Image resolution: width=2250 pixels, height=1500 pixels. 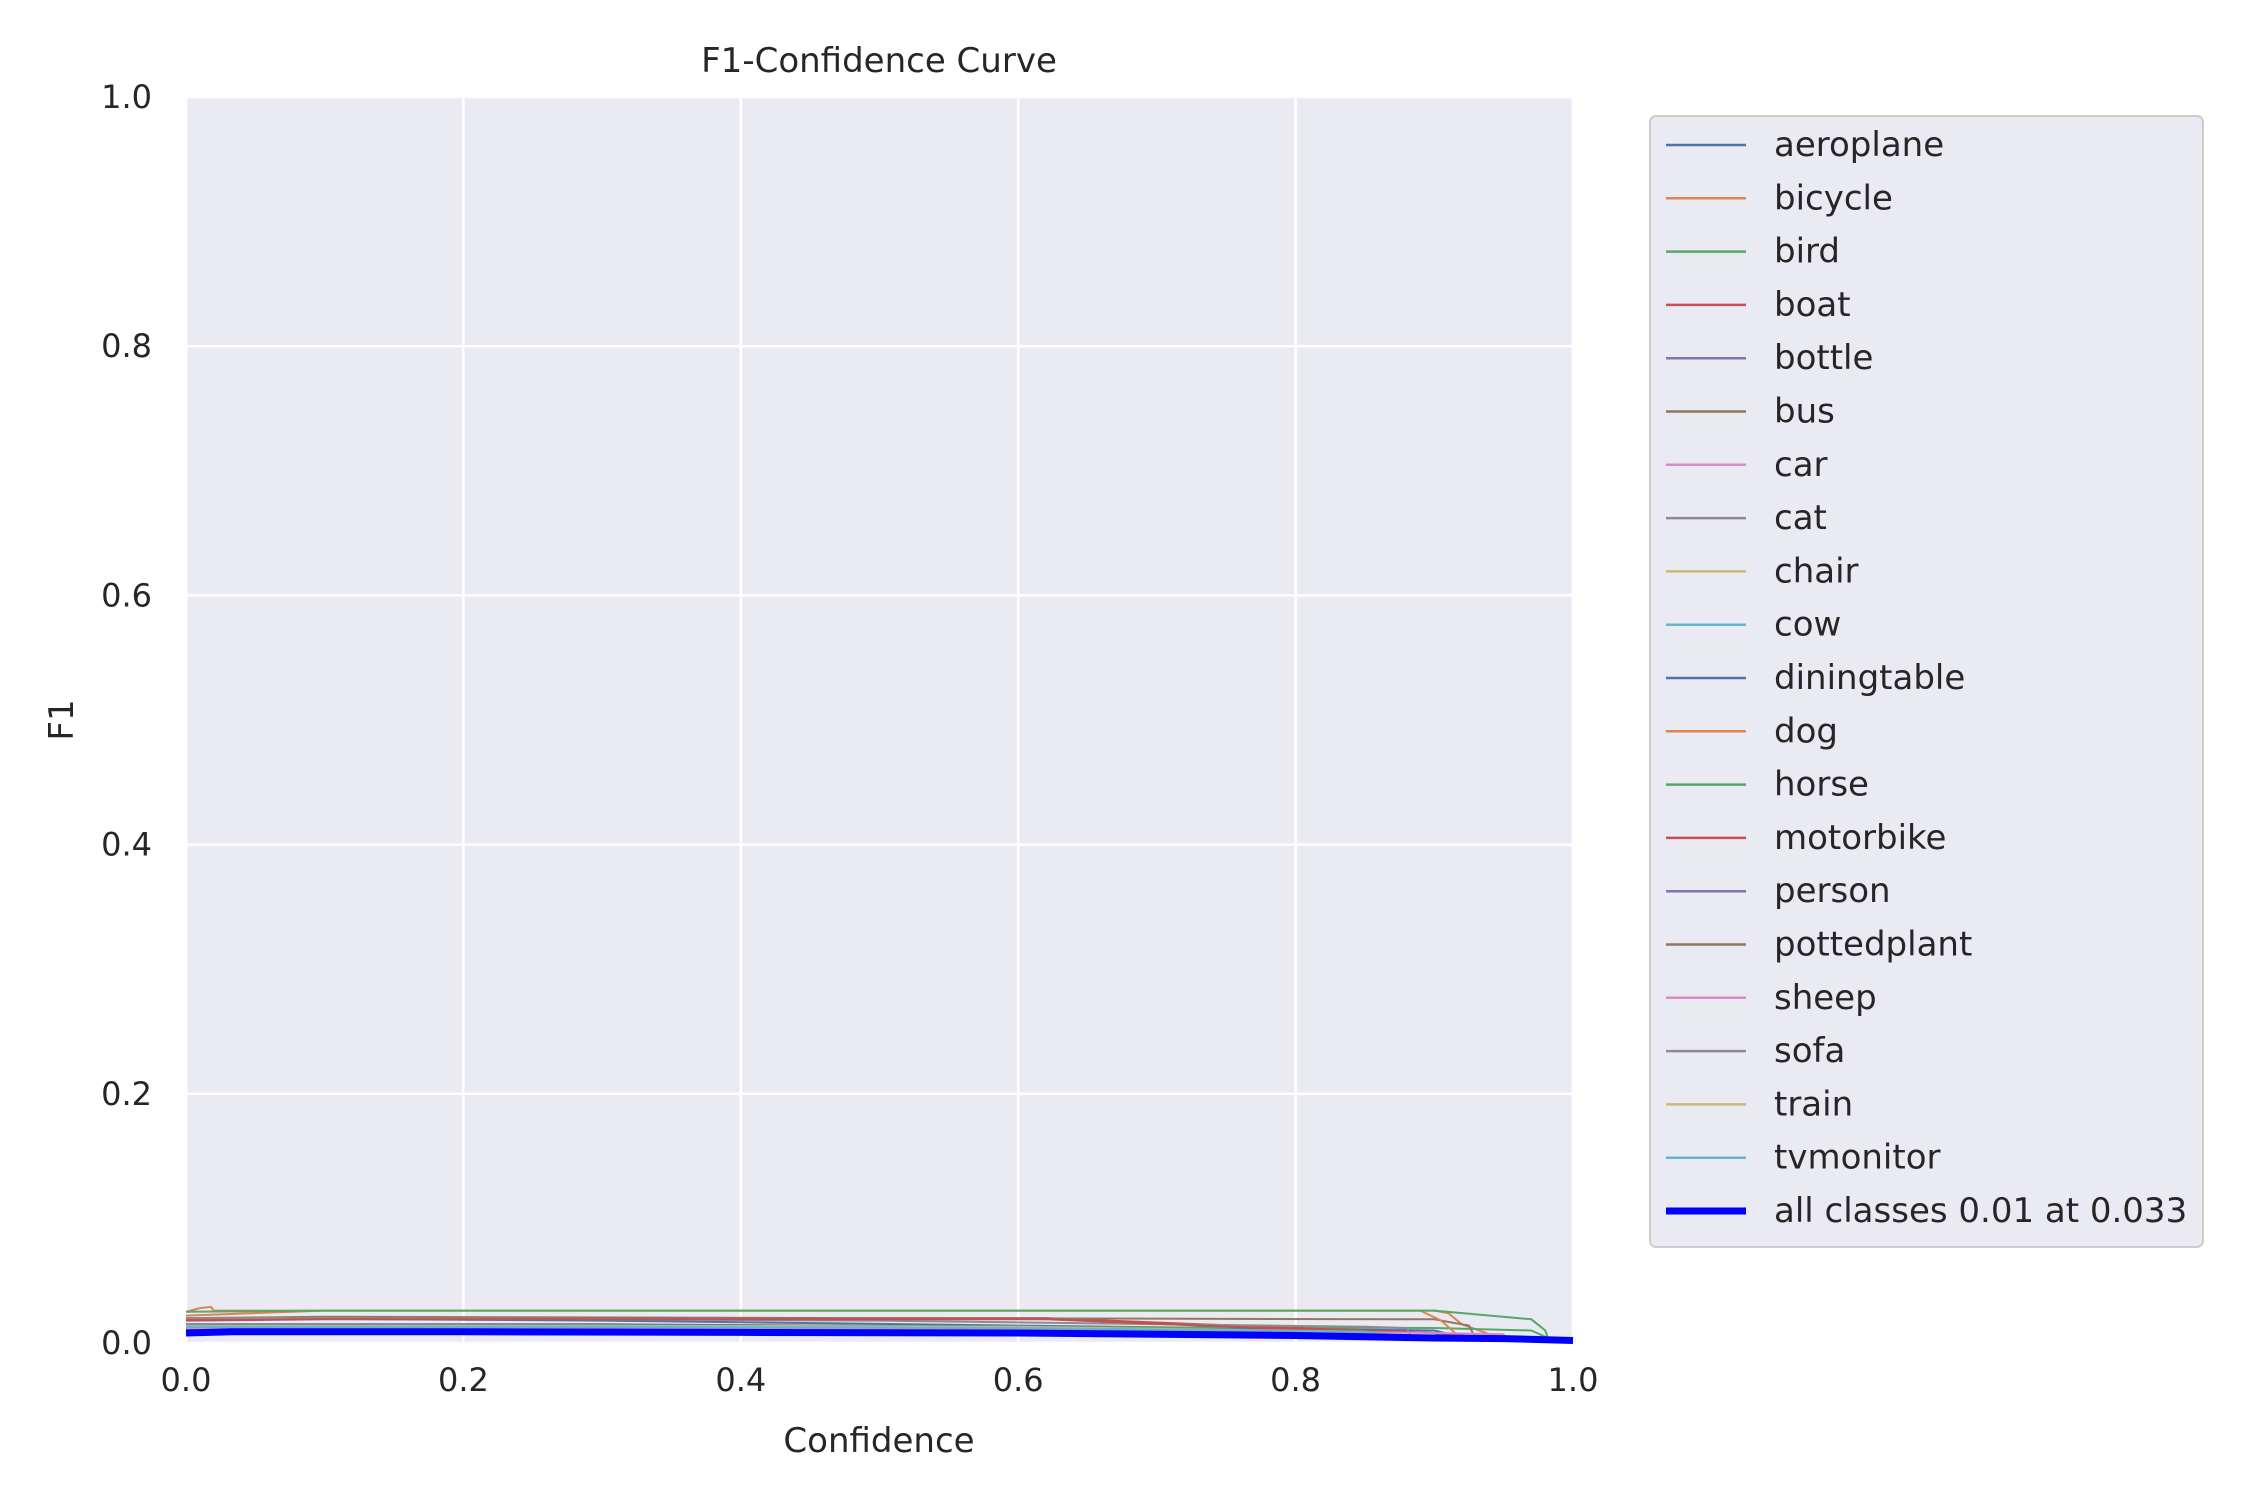 I want to click on x-tick-label: 0.0, so click(x=186, y=1380).